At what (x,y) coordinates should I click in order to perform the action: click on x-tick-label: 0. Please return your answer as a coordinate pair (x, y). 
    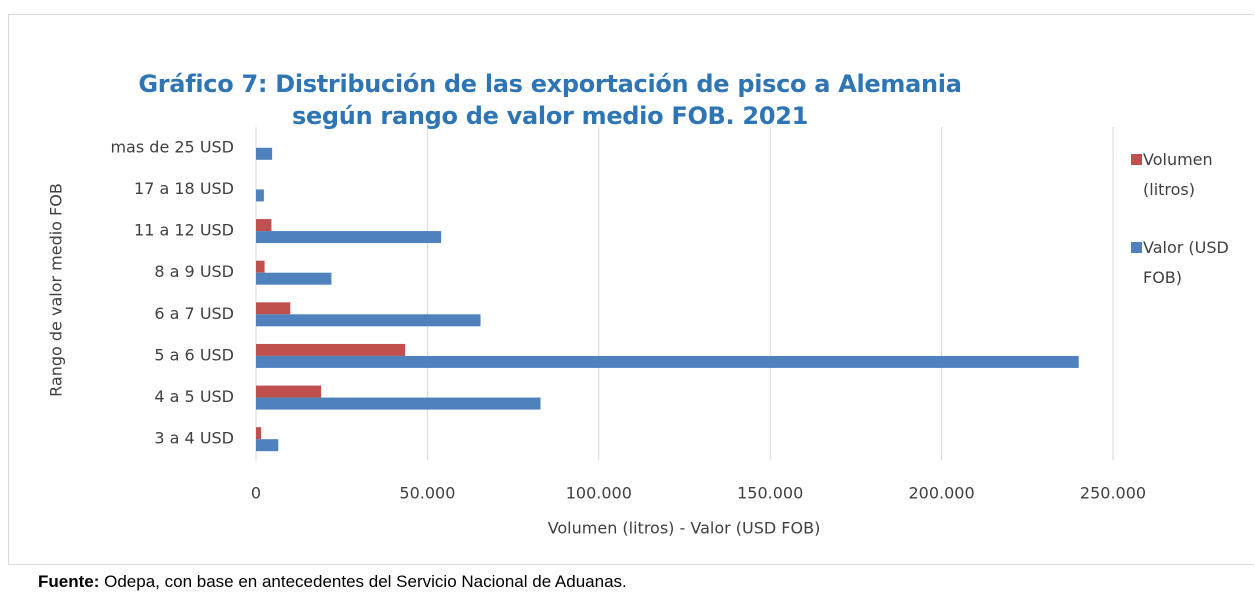
    Looking at the image, I should click on (256, 493).